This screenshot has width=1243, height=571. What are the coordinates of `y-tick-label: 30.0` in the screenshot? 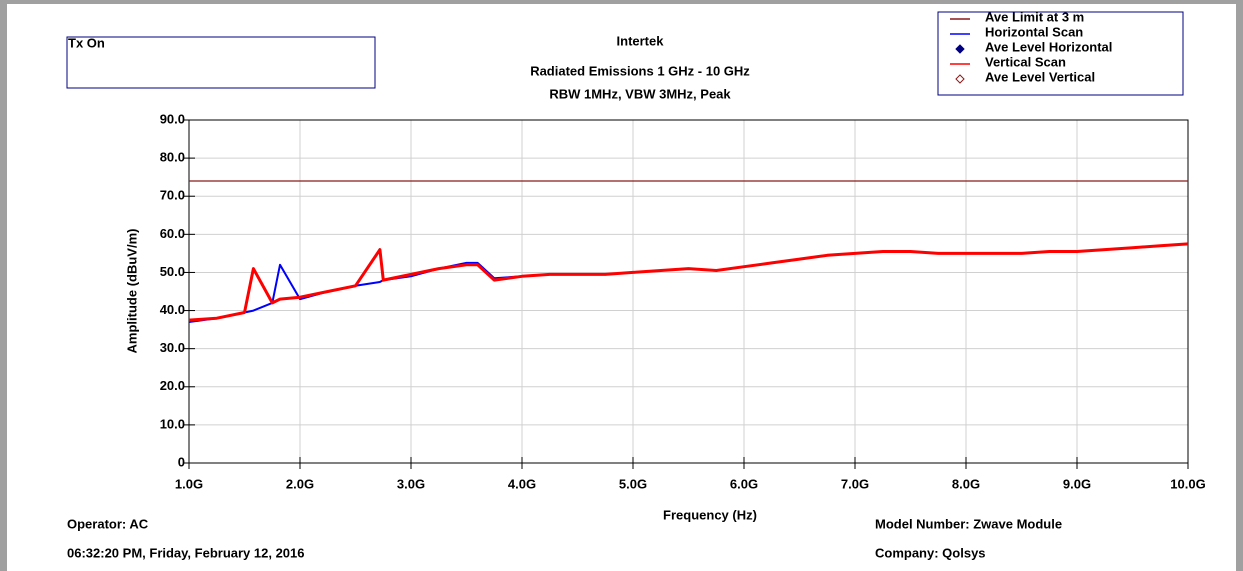 It's located at (172, 347).